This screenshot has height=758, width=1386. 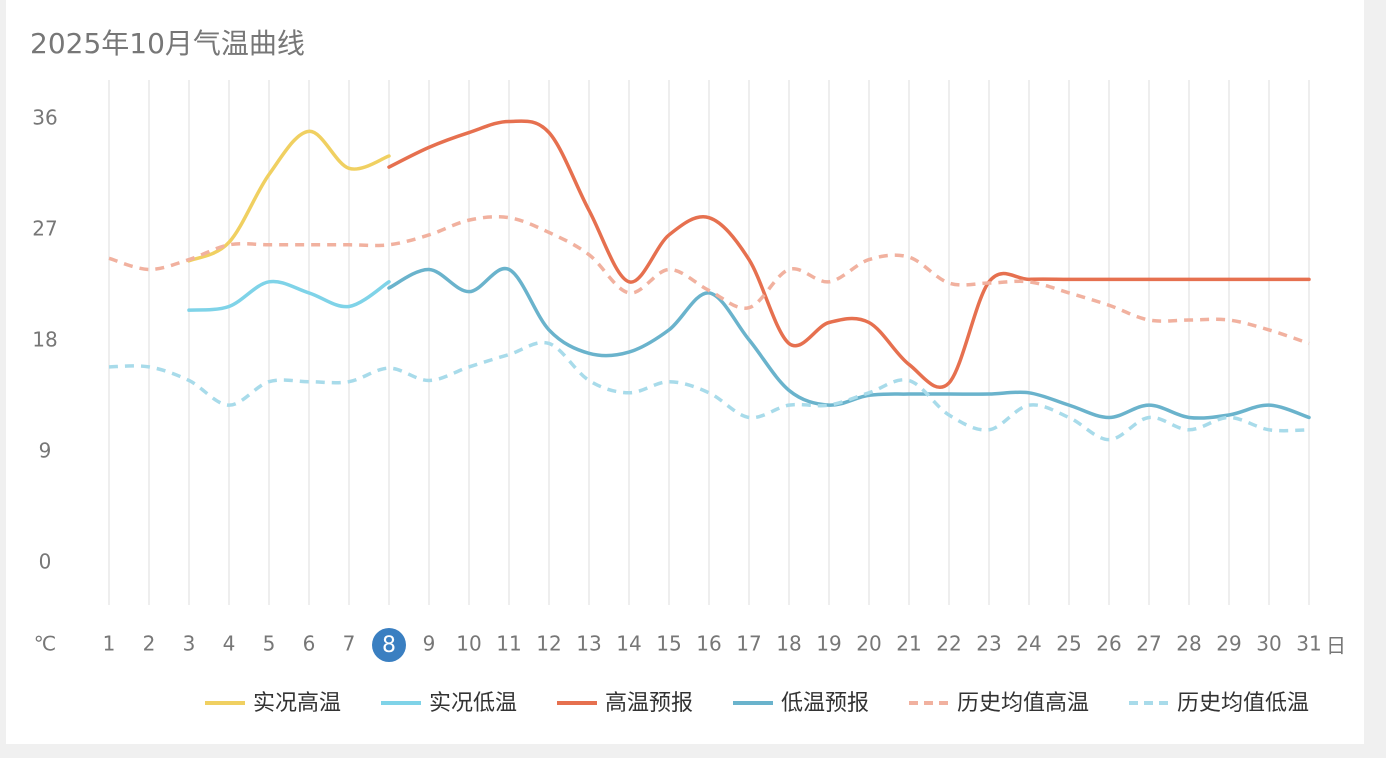 What do you see at coordinates (668, 644) in the screenshot?
I see `x-tick-label: 15` at bounding box center [668, 644].